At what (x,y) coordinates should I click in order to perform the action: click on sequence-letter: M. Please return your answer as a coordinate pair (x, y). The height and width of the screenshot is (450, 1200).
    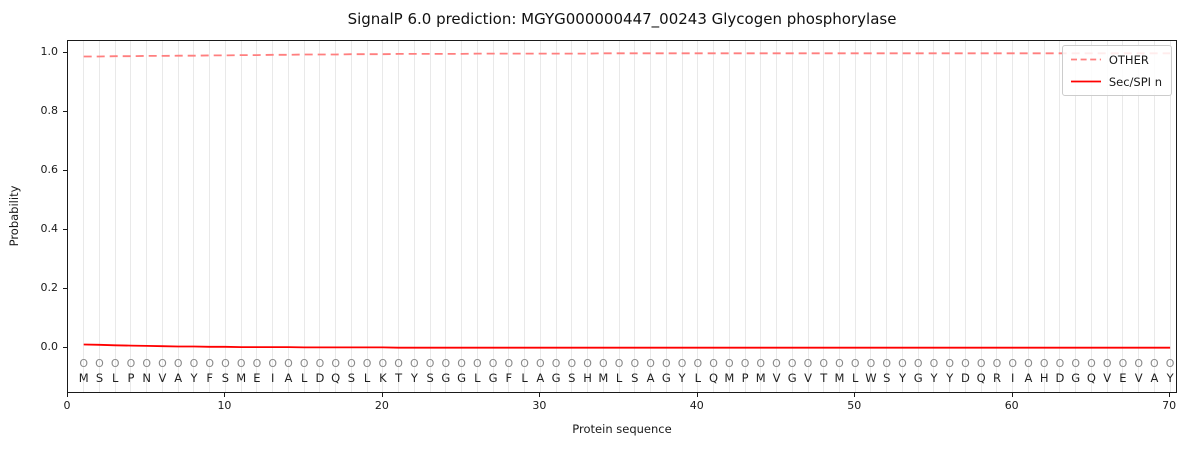
    Looking at the image, I should click on (603, 378).